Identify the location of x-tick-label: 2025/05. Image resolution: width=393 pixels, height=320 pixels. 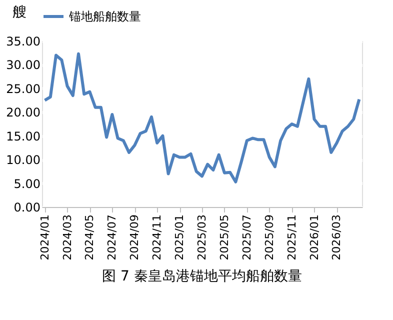
(224, 237).